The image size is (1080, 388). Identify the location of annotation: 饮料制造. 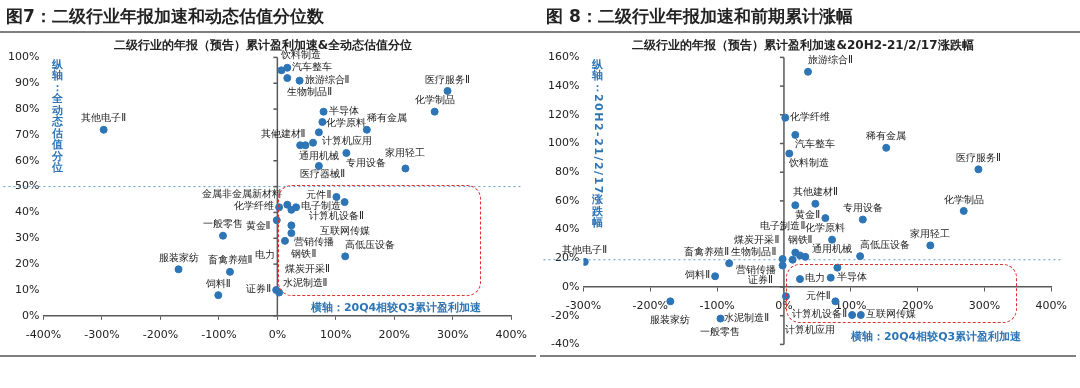
(809, 163).